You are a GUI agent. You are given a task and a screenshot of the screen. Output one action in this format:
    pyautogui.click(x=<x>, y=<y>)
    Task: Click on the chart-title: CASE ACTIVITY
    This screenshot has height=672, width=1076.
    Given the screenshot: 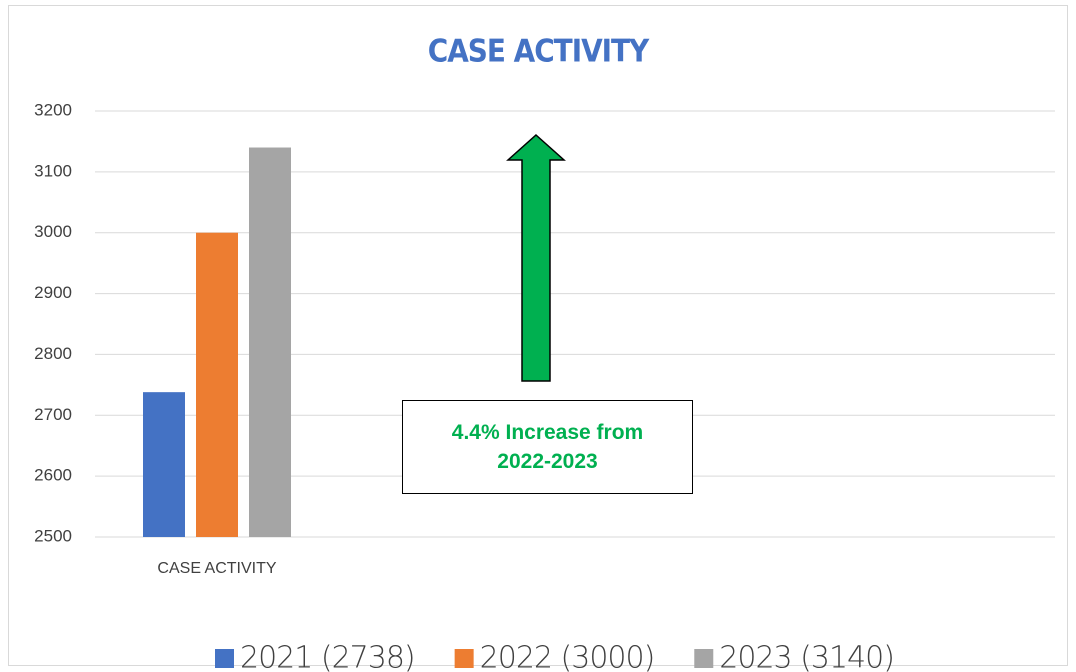 What is the action you would take?
    pyautogui.click(x=539, y=52)
    